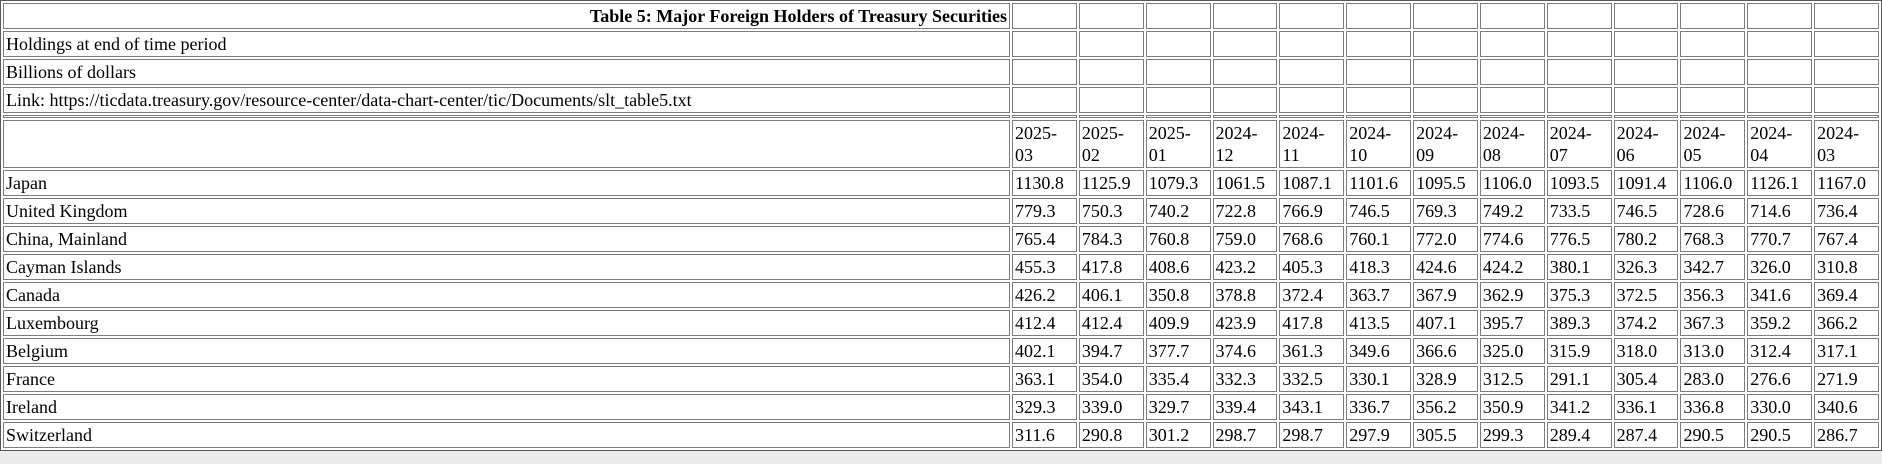  Describe the element at coordinates (1312, 295) in the screenshot. I see `value-cell: 372.4` at that location.